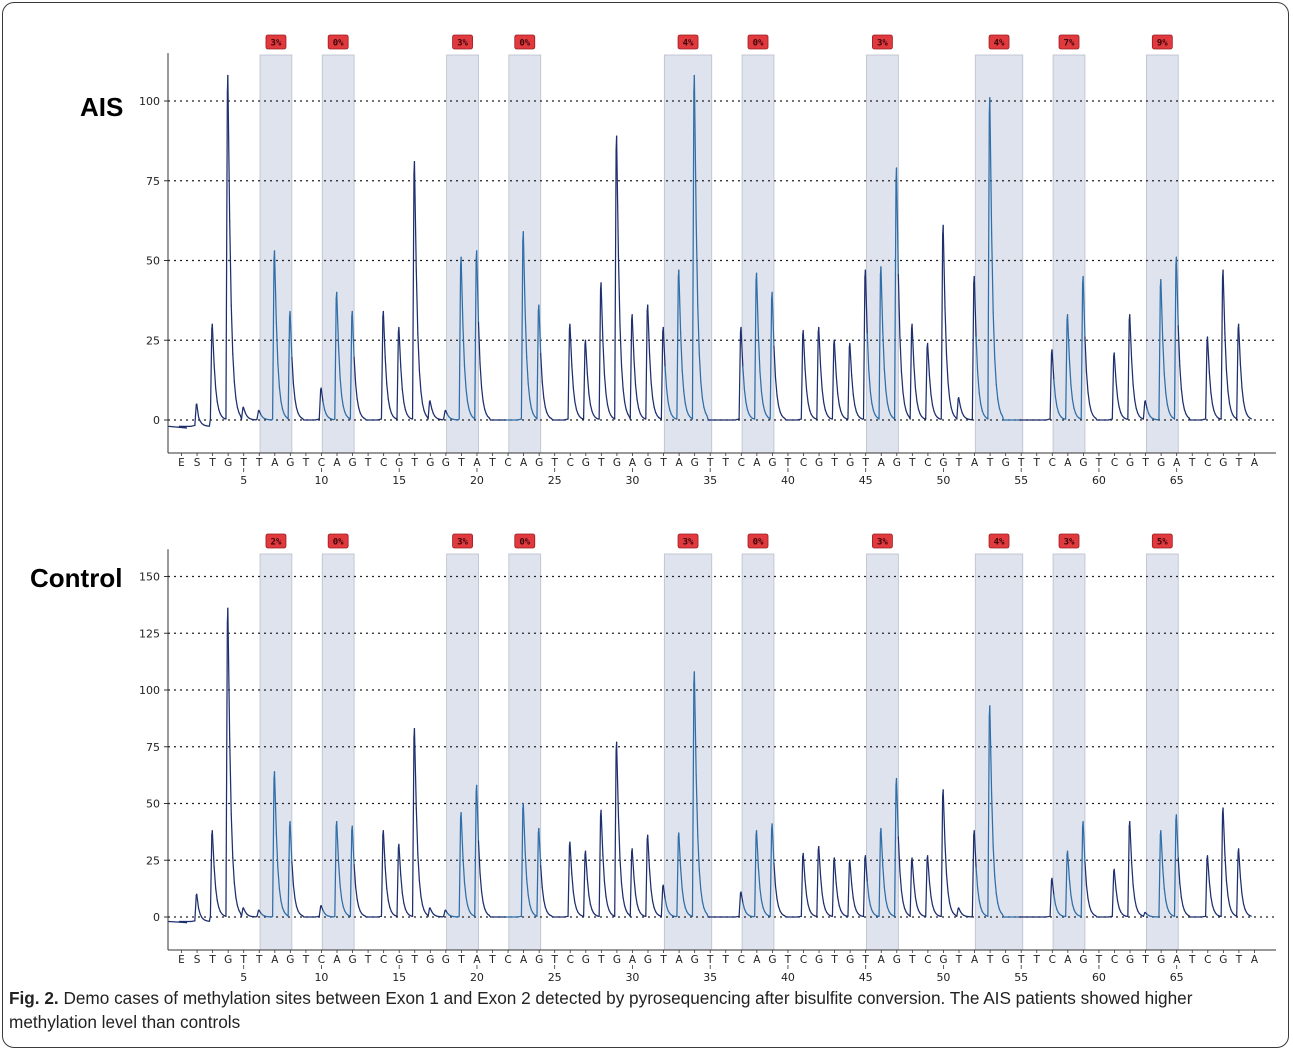 The width and height of the screenshot is (1293, 1052). Describe the element at coordinates (1162, 543) in the screenshot. I see `methylation-label: 5%` at that location.